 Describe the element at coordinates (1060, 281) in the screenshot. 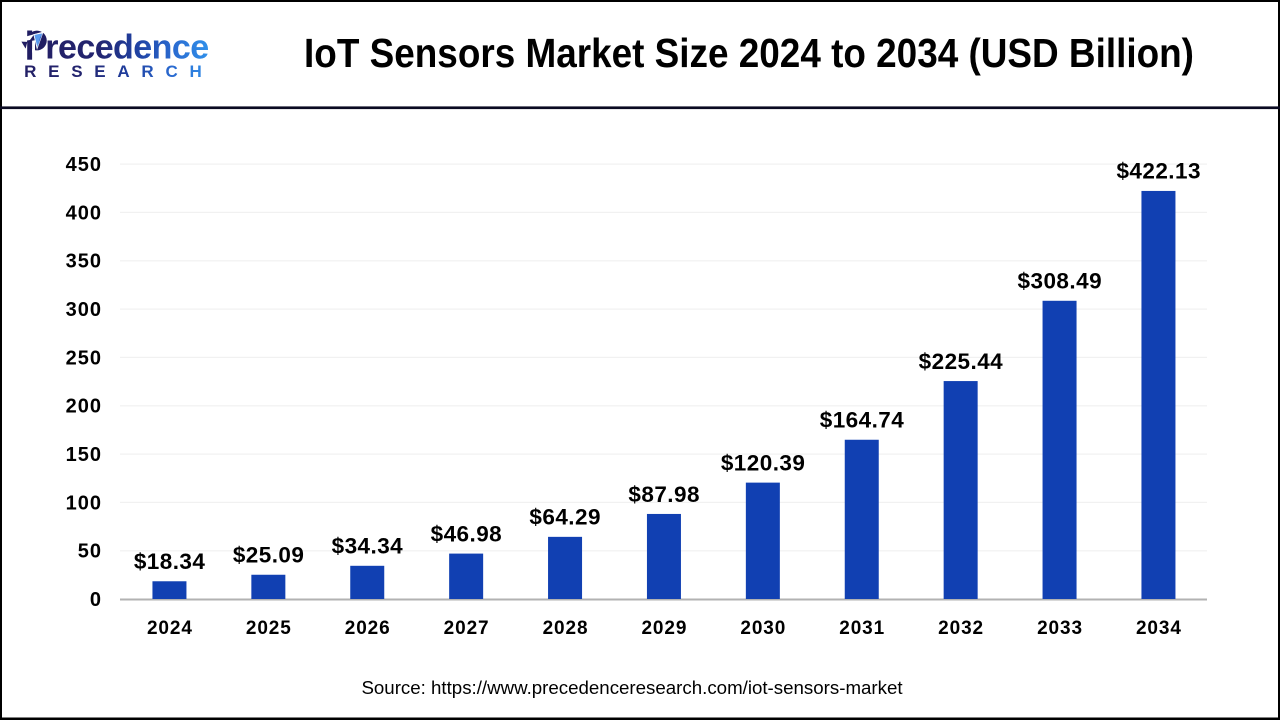

I see `svg-text: $308.49` at that location.